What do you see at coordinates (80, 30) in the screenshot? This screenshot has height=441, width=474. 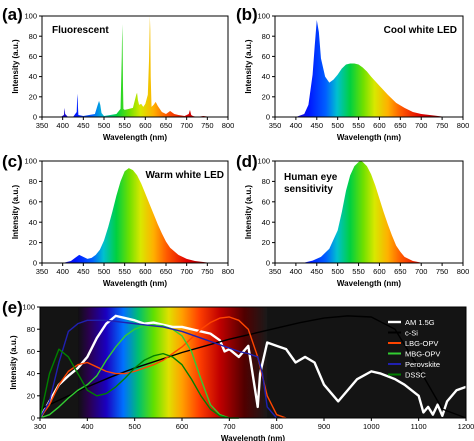 I see `chart-title: Fluorescent` at bounding box center [80, 30].